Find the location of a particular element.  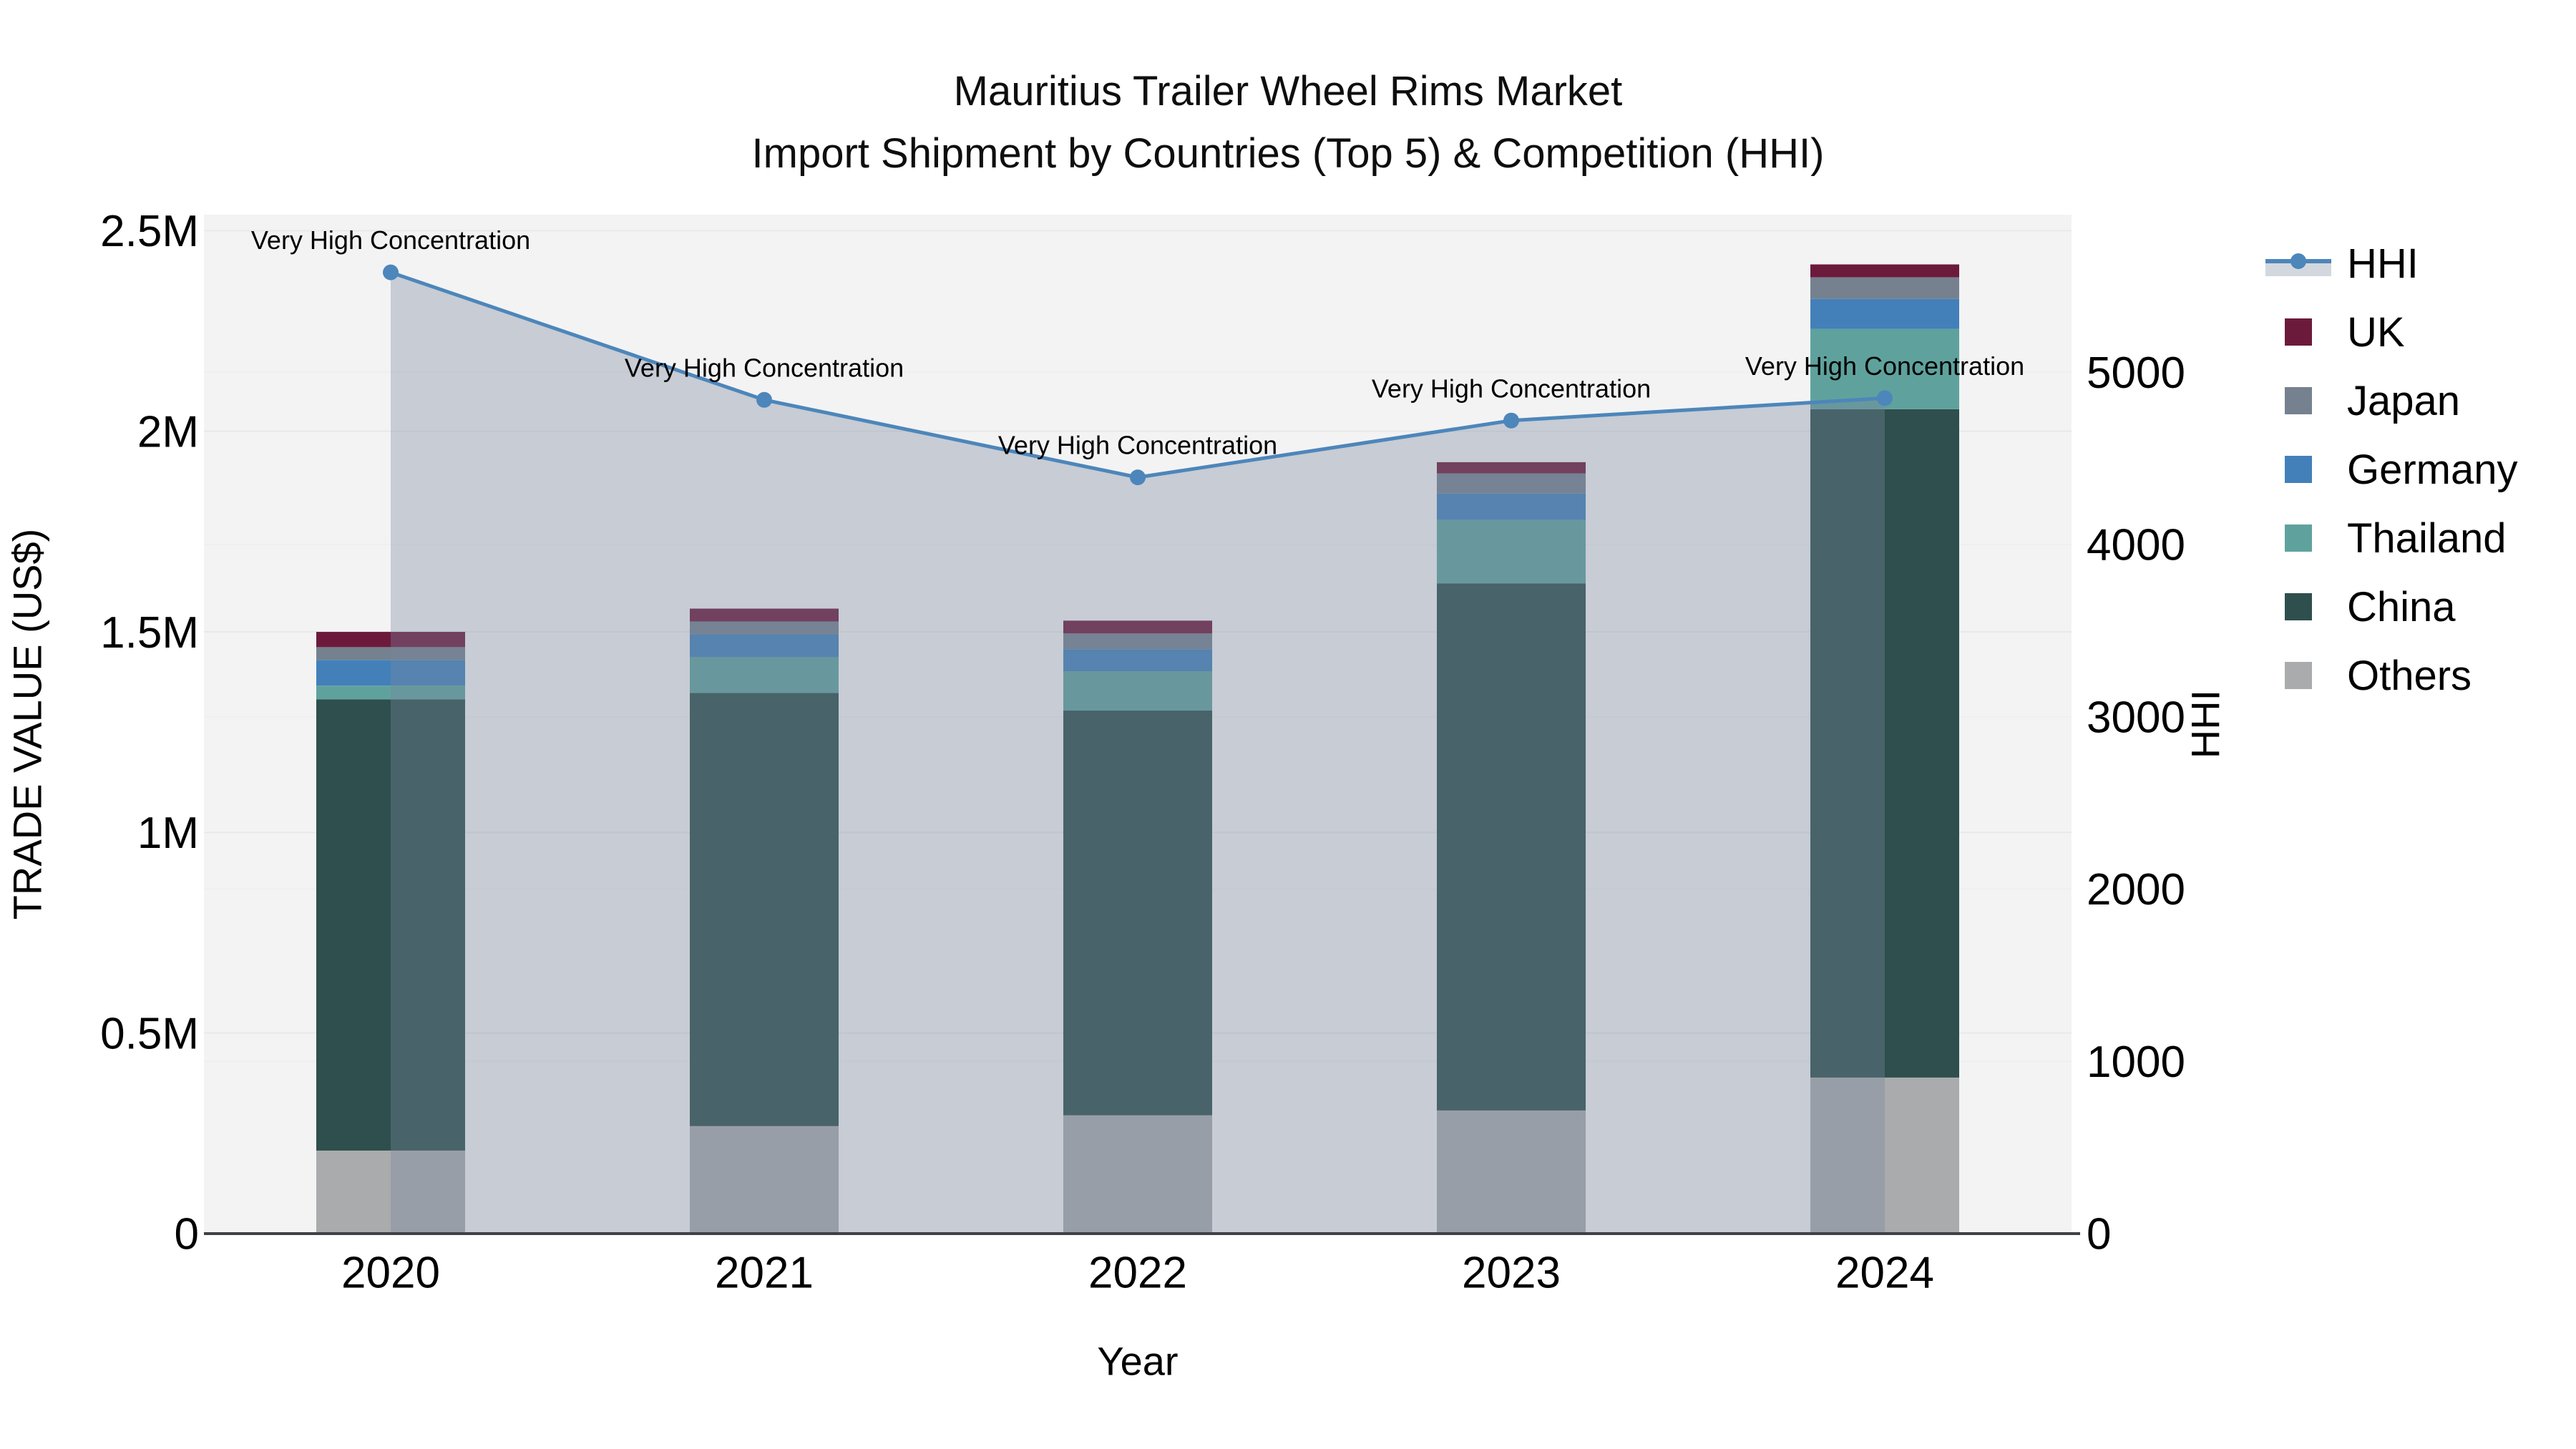

legend-item-germany: Germany is located at coordinates (2389, 469).